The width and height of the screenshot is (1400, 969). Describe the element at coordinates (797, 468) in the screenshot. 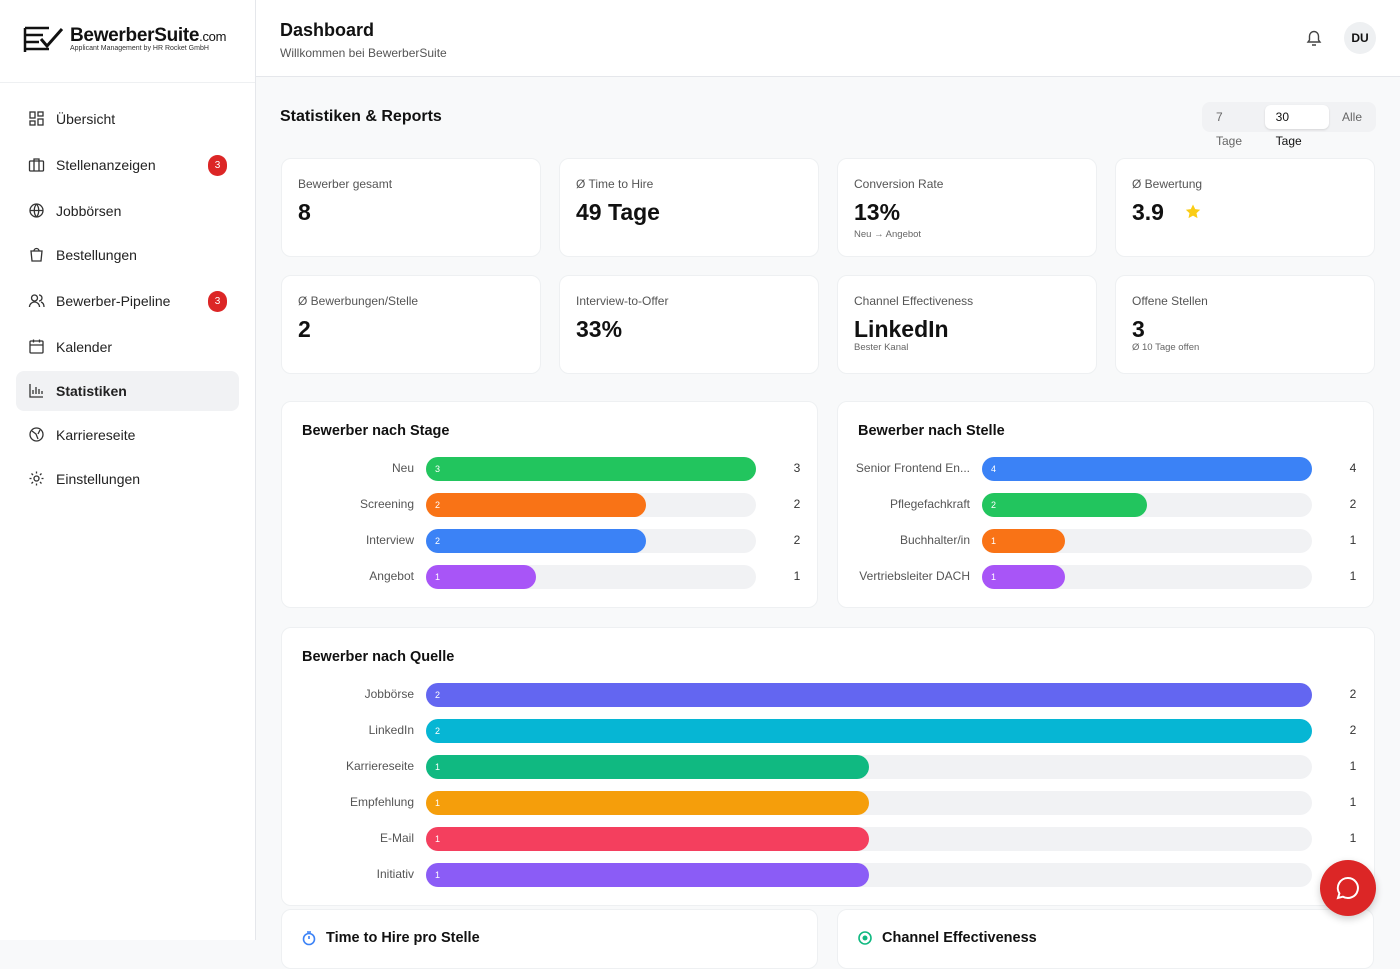

I see `bar-value: 3` at that location.